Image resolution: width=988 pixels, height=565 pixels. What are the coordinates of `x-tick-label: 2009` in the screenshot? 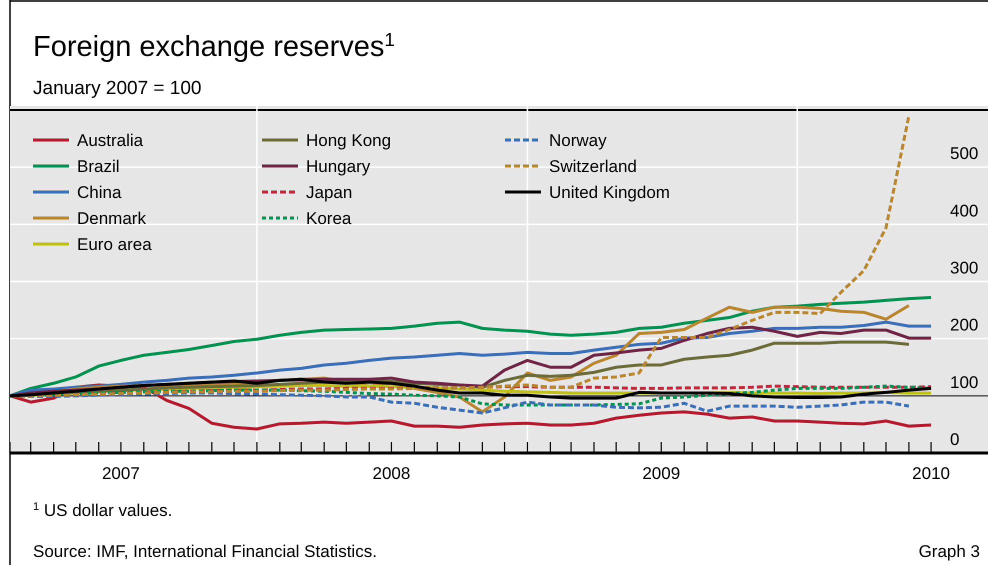 It's located at (661, 473).